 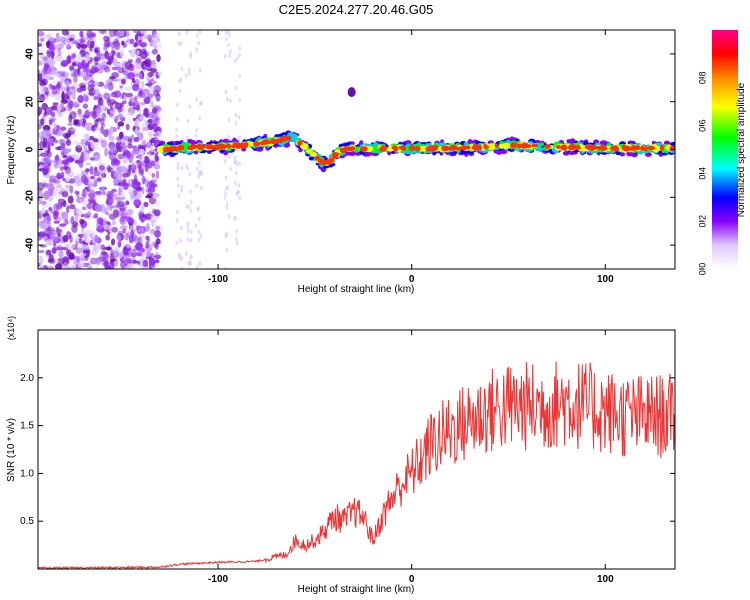 I want to click on x-tick-label: -100, so click(x=218, y=279).